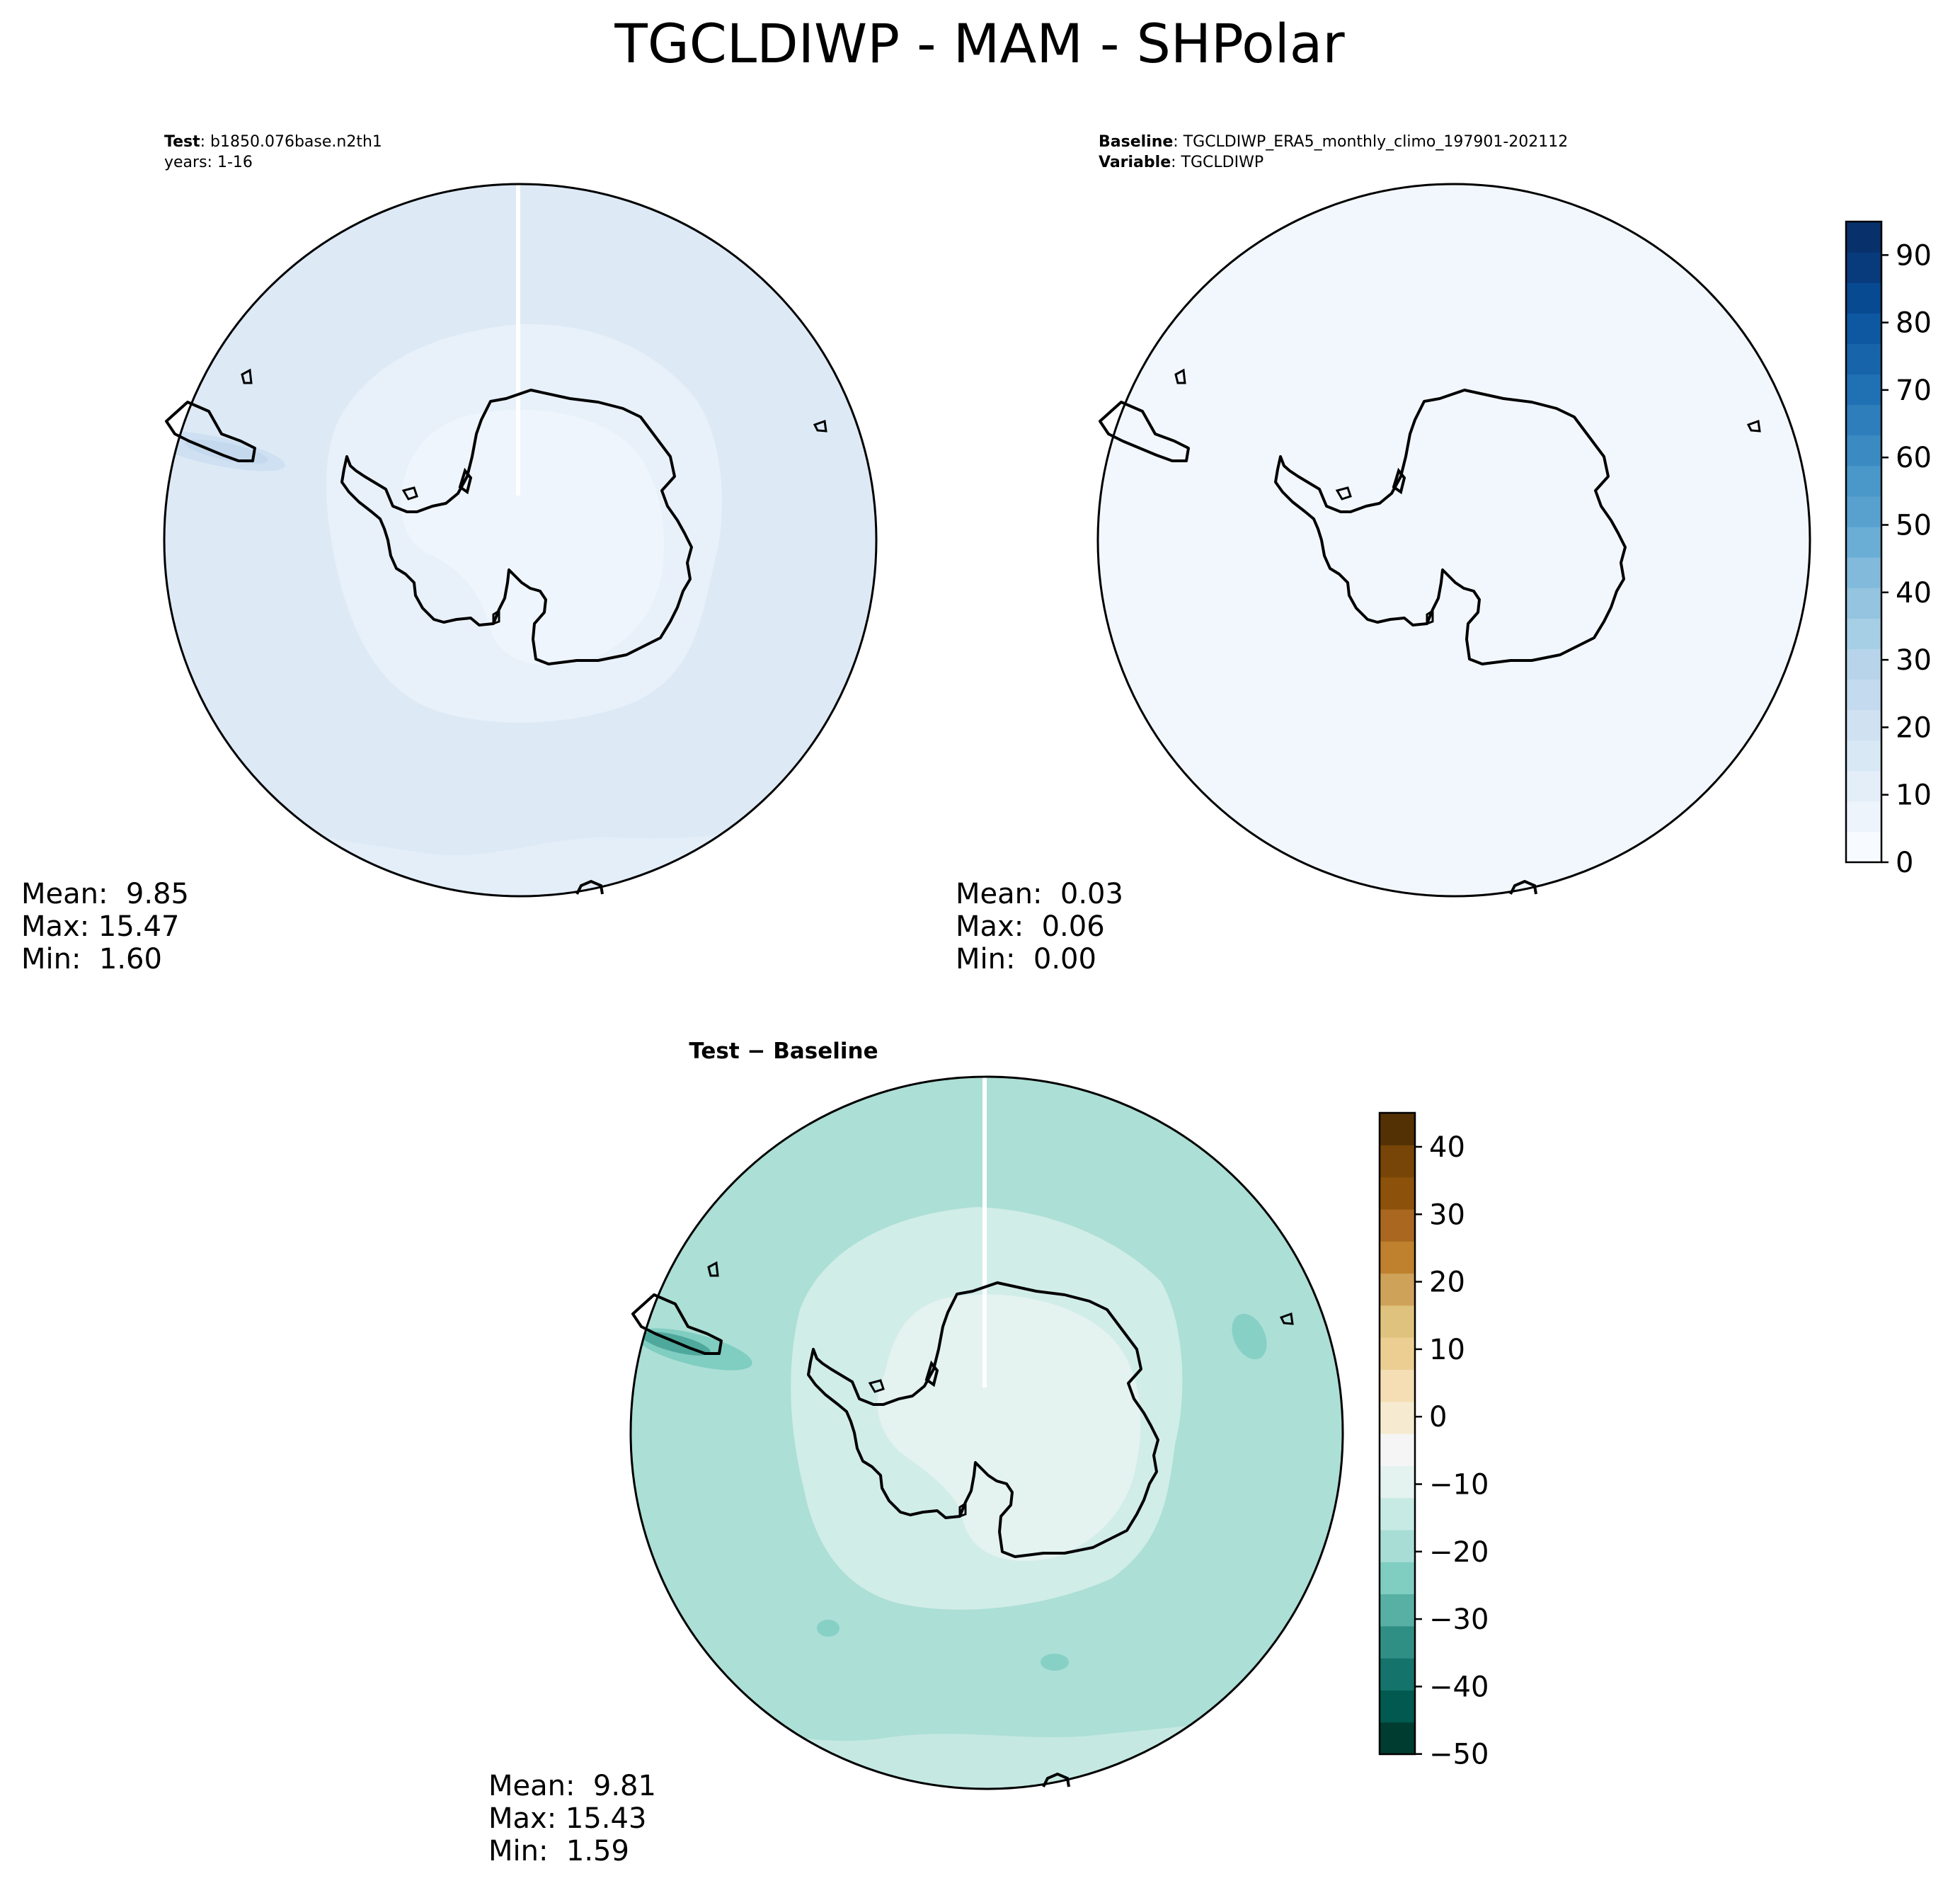  What do you see at coordinates (567, 1819) in the screenshot?
I see `diff-stat-max: Max: 15.43` at bounding box center [567, 1819].